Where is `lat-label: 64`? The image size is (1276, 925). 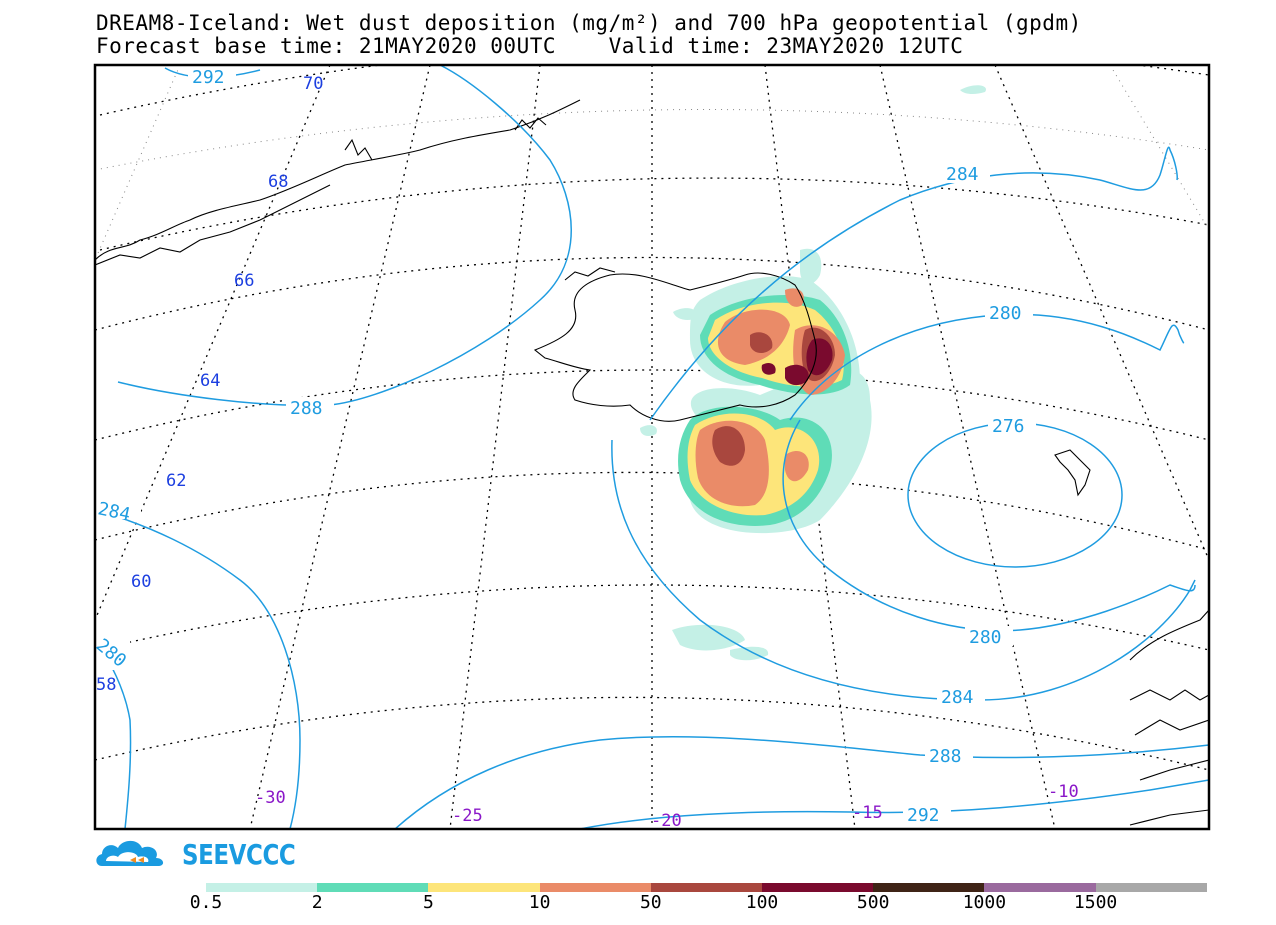 lat-label: 64 is located at coordinates (210, 381).